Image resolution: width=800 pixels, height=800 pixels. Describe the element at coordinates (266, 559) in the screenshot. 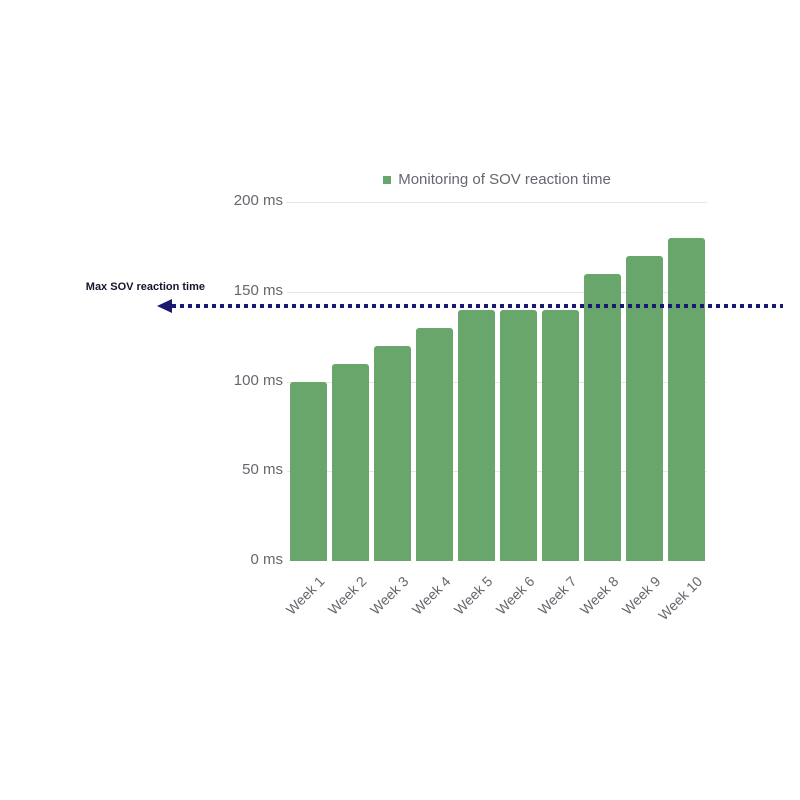

I see `y-tick-label-0: 0 ms` at that location.